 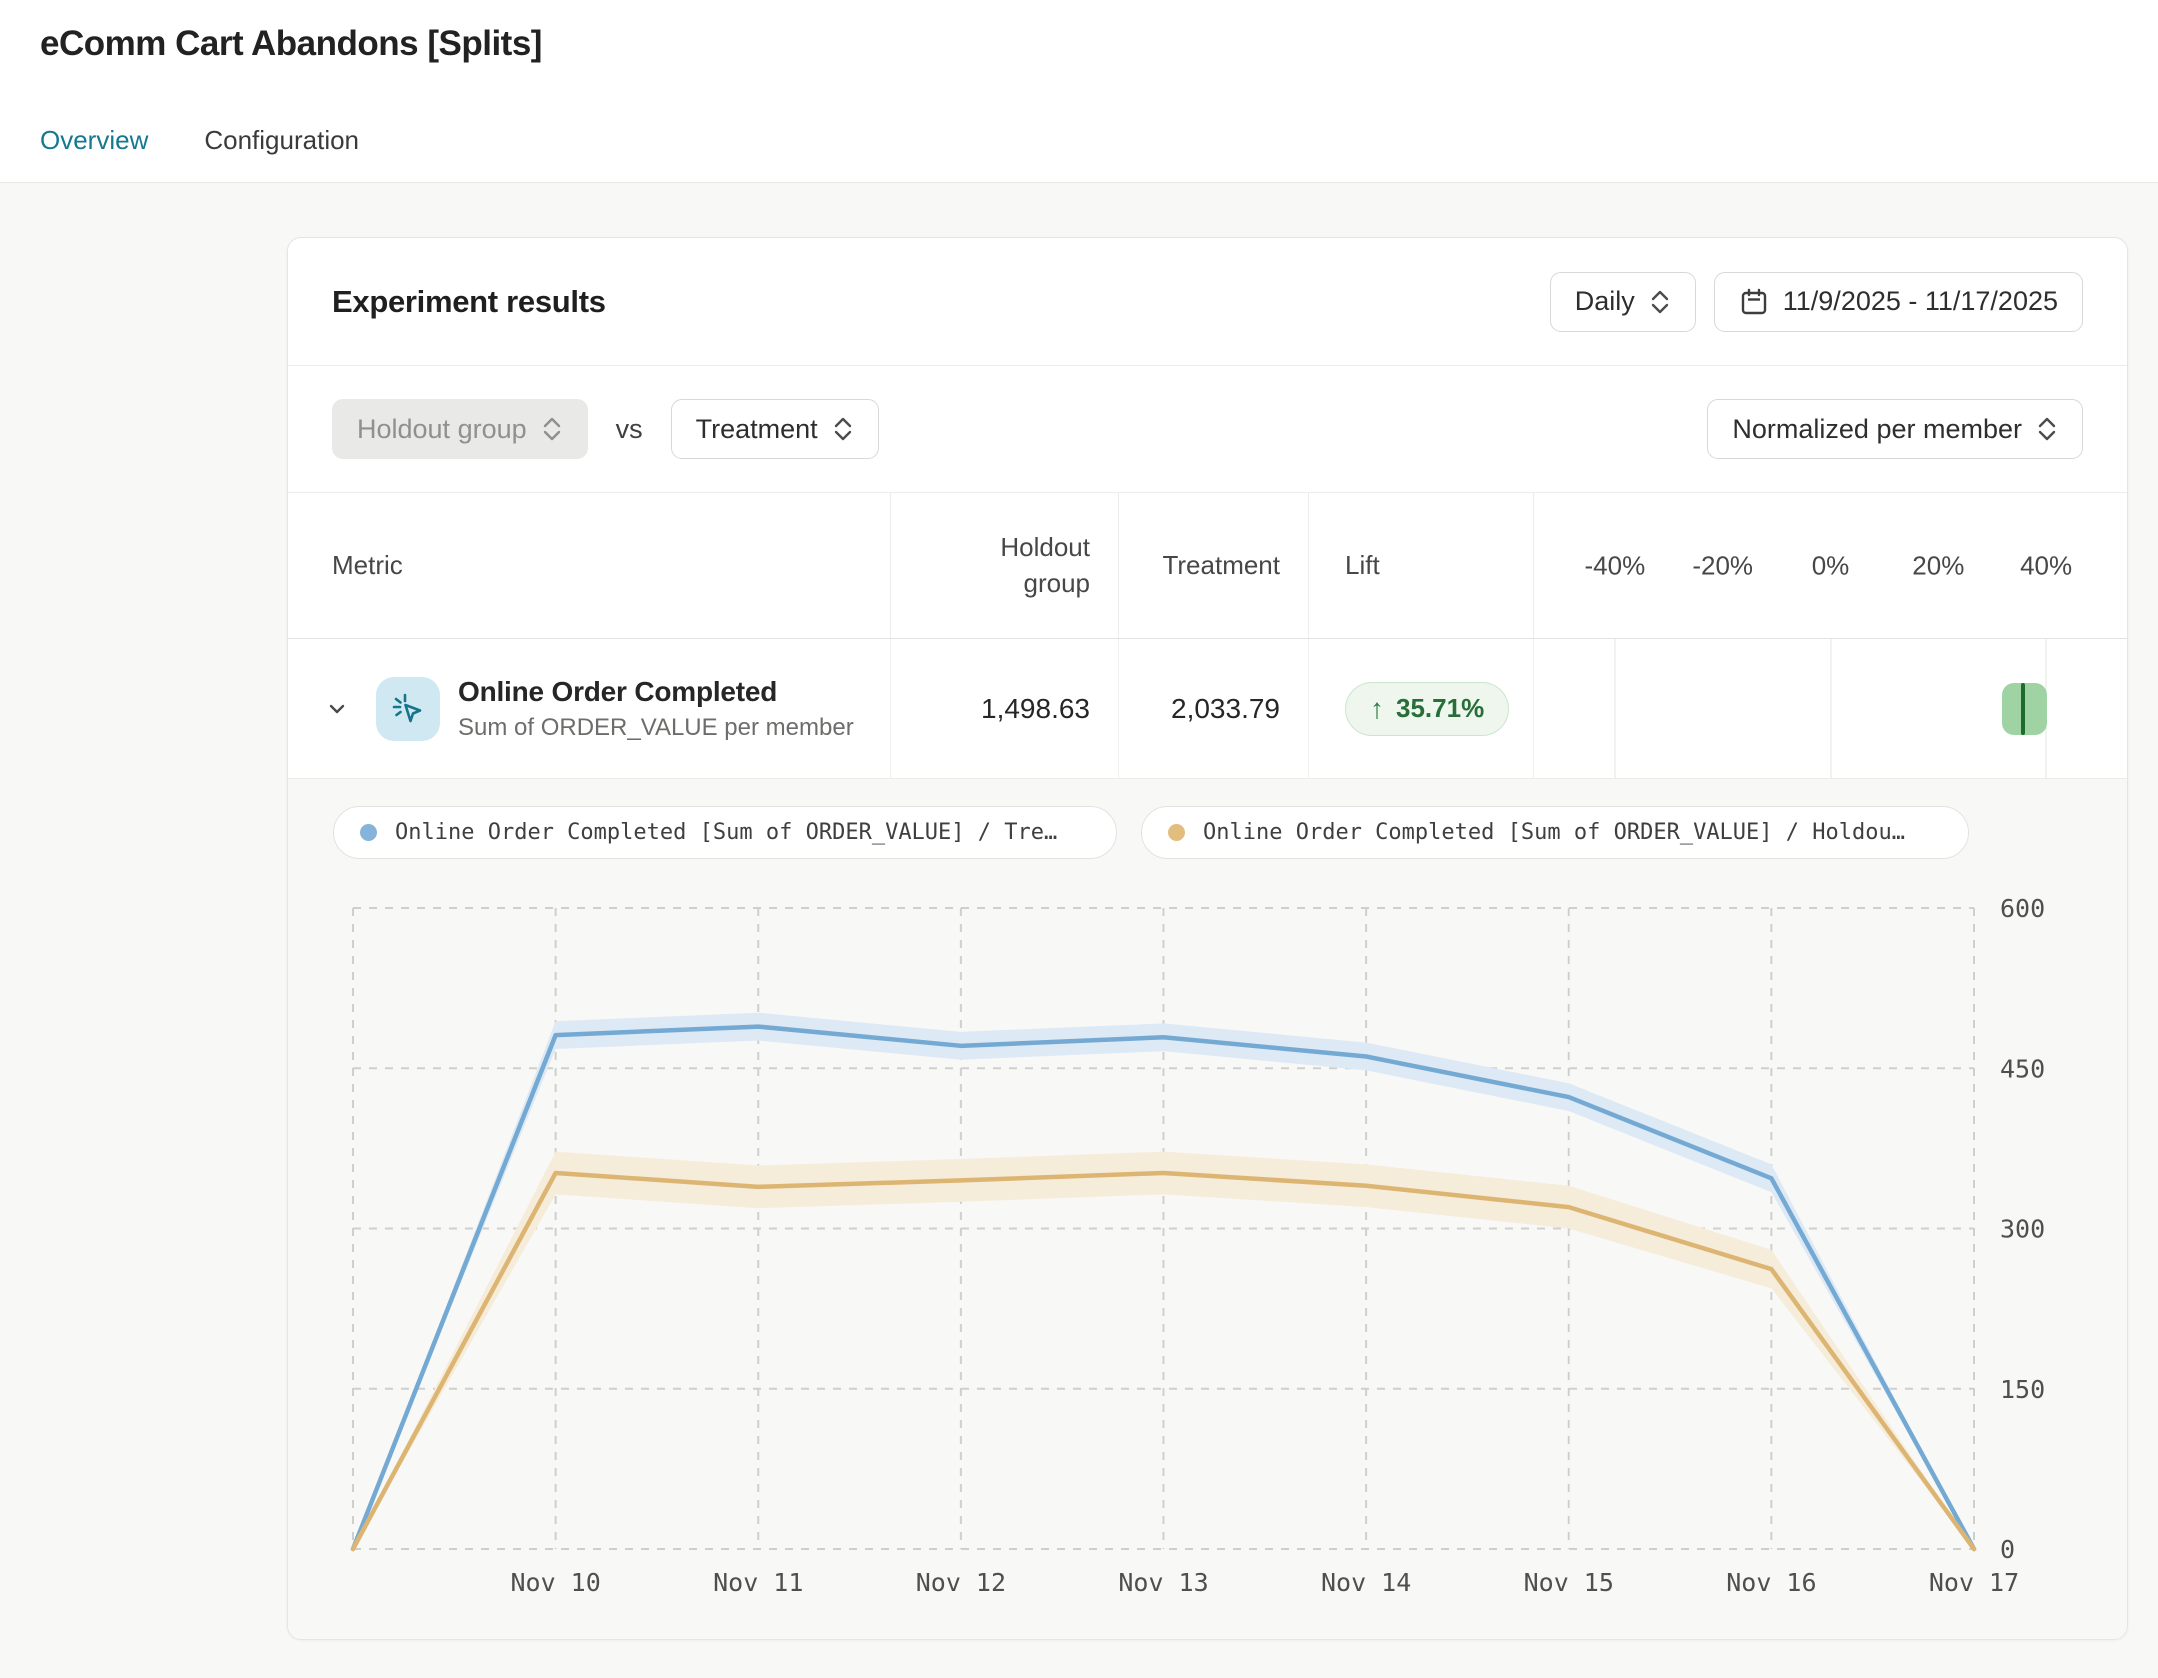 What do you see at coordinates (1771, 1582) in the screenshot?
I see `svg-text: Nov 16` at bounding box center [1771, 1582].